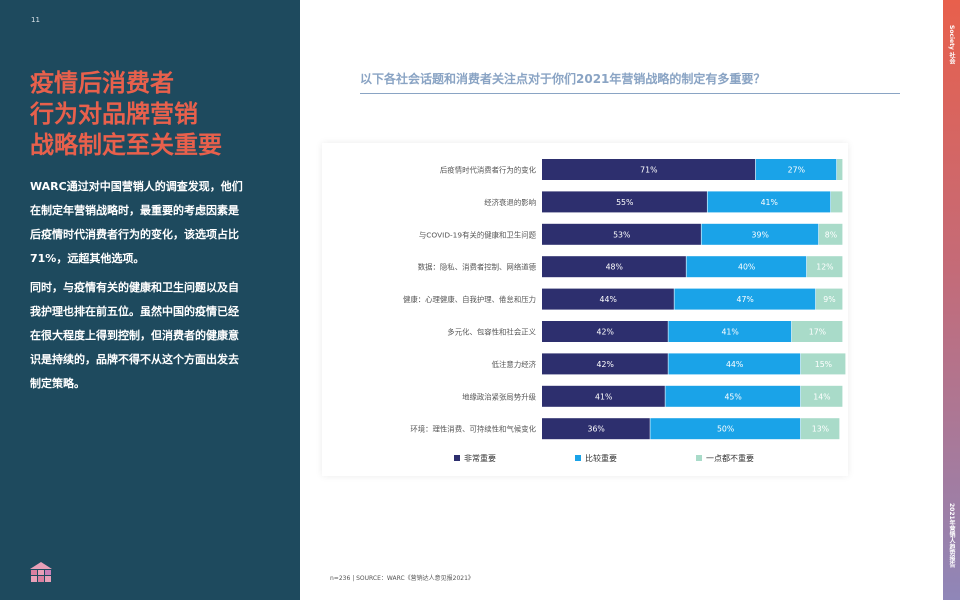 This screenshot has width=960, height=600. I want to click on paragraph-line: 在很大程度上得到控制，但消费者的健康意, so click(134, 335).